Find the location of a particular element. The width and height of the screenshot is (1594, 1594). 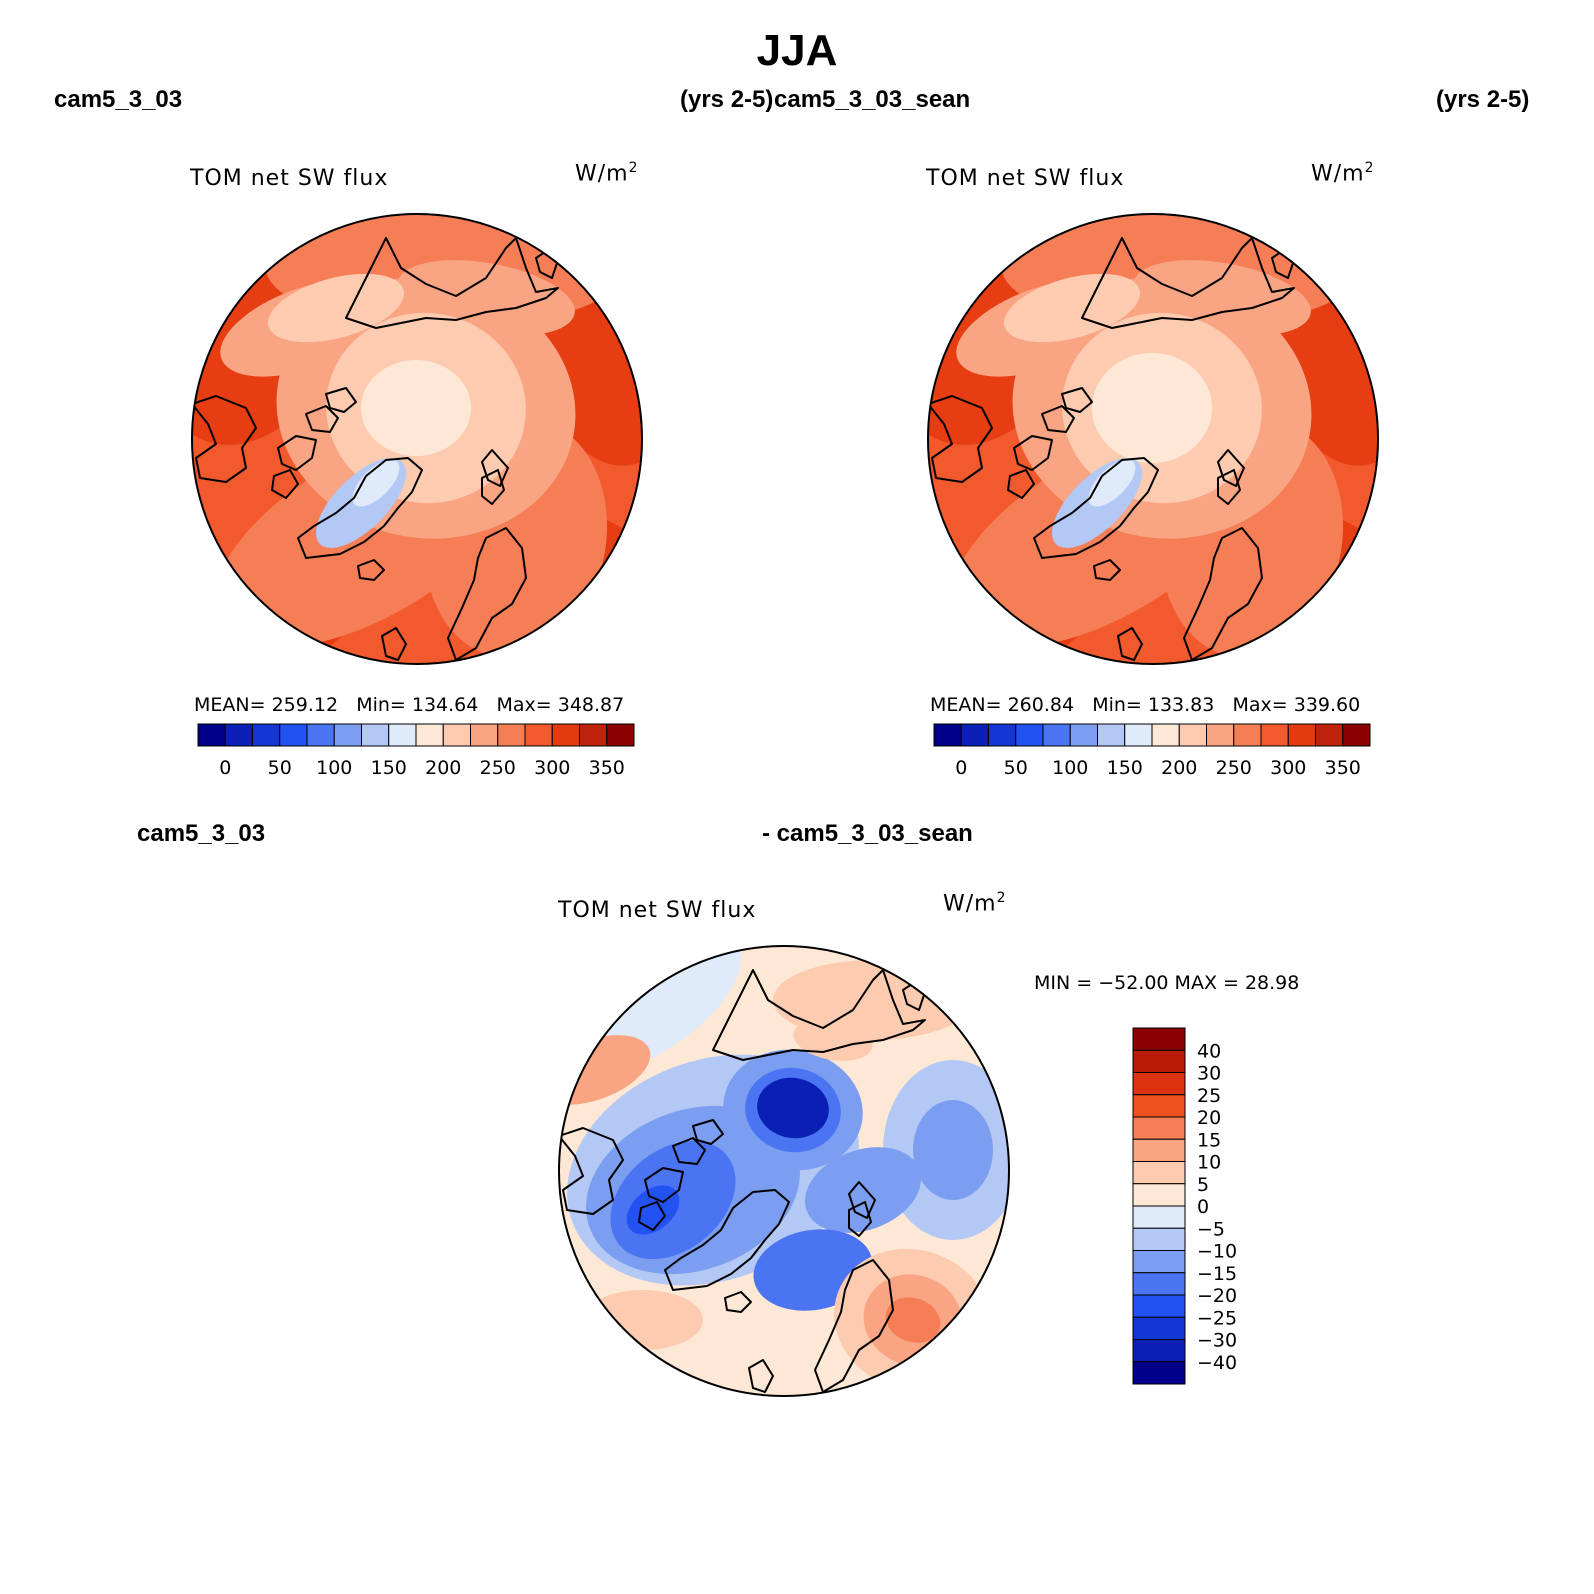

panel2-units-base: W/m is located at coordinates (1338, 174).